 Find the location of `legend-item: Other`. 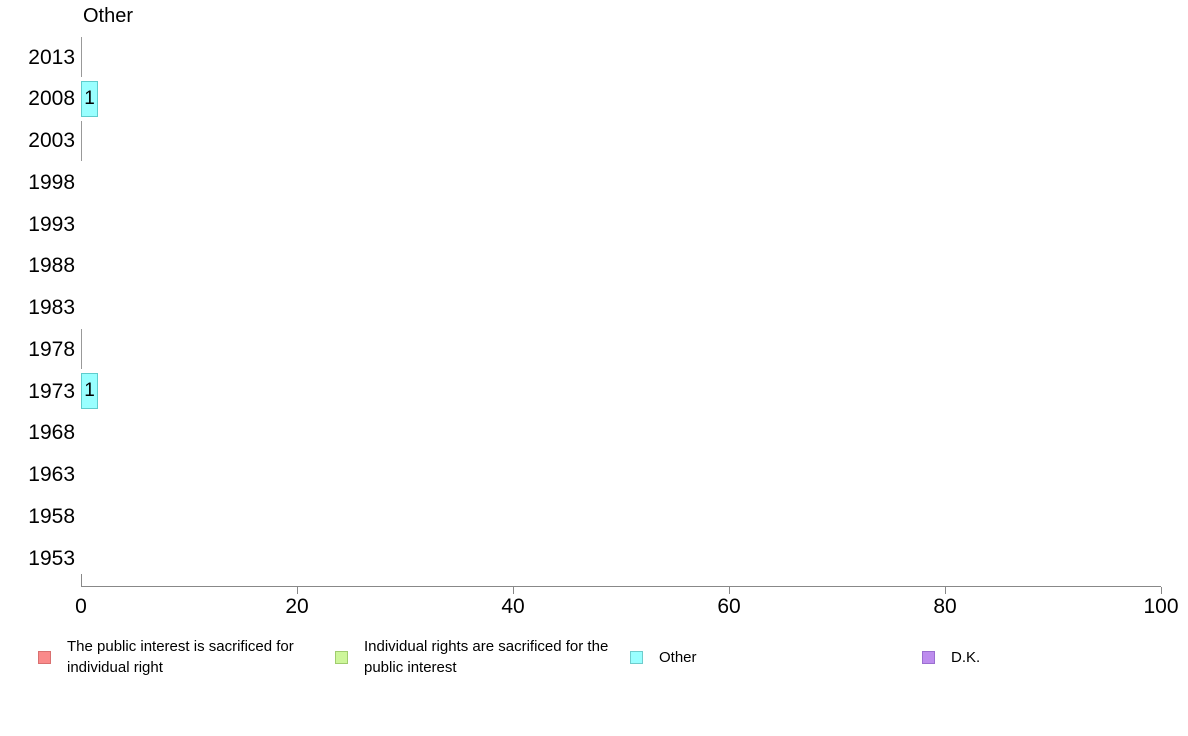

legend-item: Other is located at coordinates (663, 657).